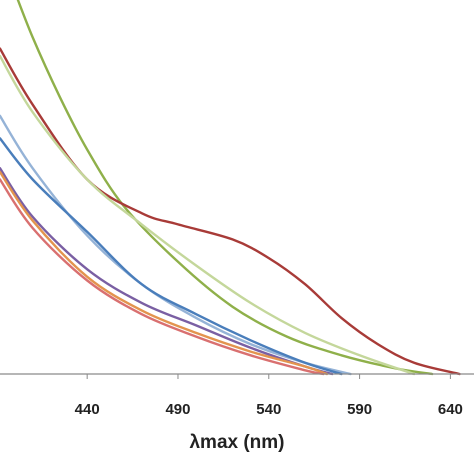  Describe the element at coordinates (359, 409) in the screenshot. I see `x-tick-label-590: 590` at that location.